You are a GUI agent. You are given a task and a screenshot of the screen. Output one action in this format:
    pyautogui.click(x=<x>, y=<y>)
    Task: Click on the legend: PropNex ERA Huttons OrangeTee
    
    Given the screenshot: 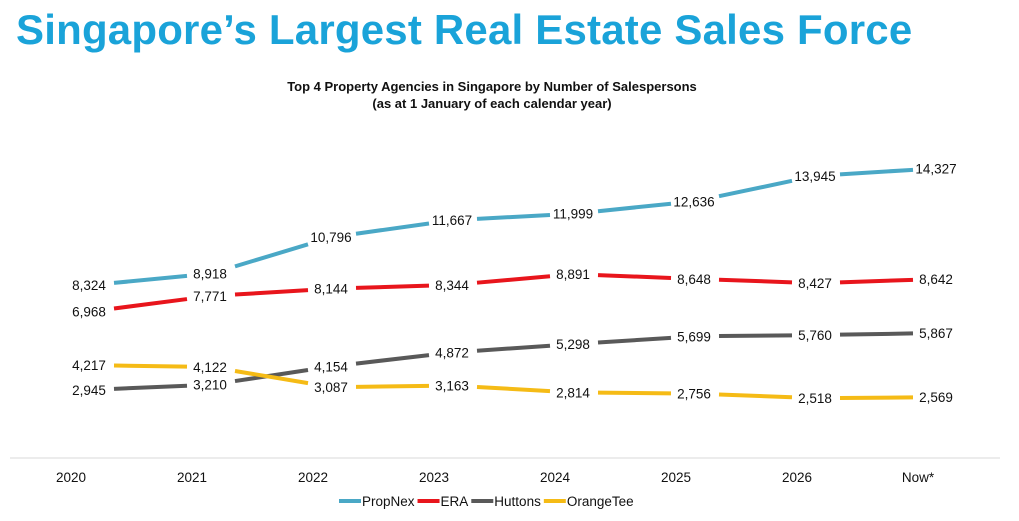 What is the action you would take?
    pyautogui.click(x=486, y=501)
    